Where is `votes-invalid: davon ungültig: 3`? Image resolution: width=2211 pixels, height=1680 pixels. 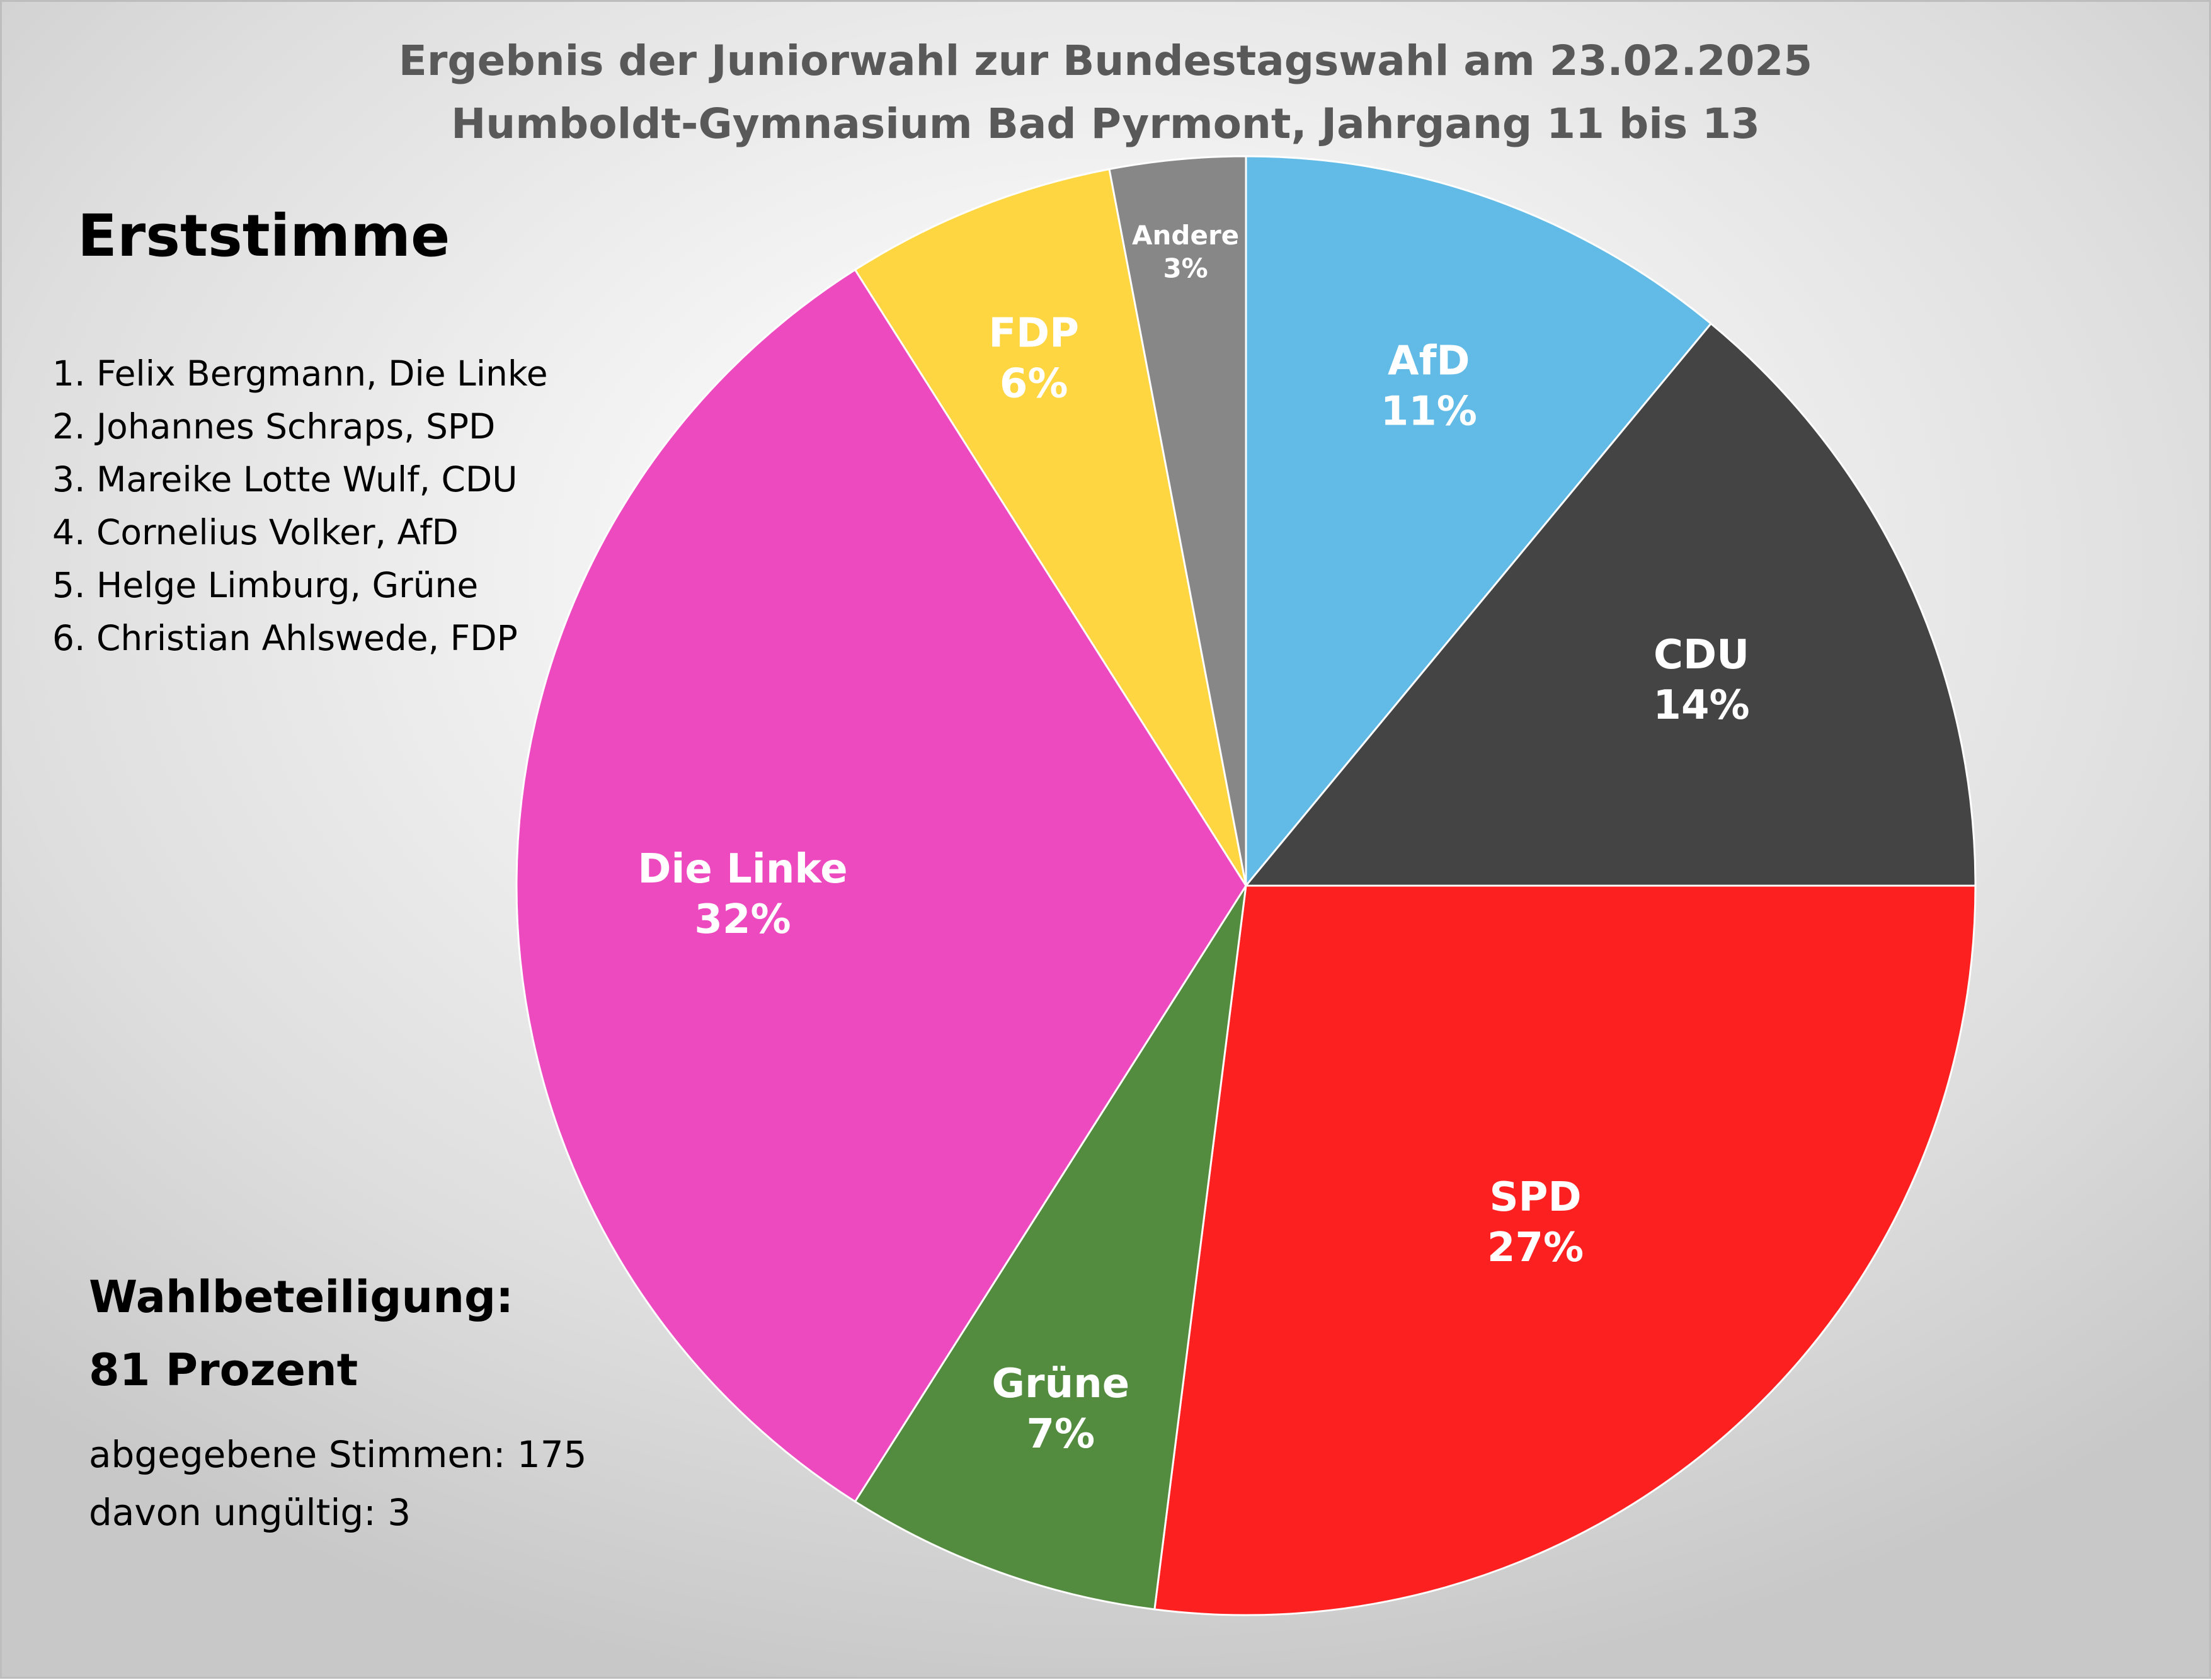
votes-invalid: davon ungültig: 3 is located at coordinates (250, 1512).